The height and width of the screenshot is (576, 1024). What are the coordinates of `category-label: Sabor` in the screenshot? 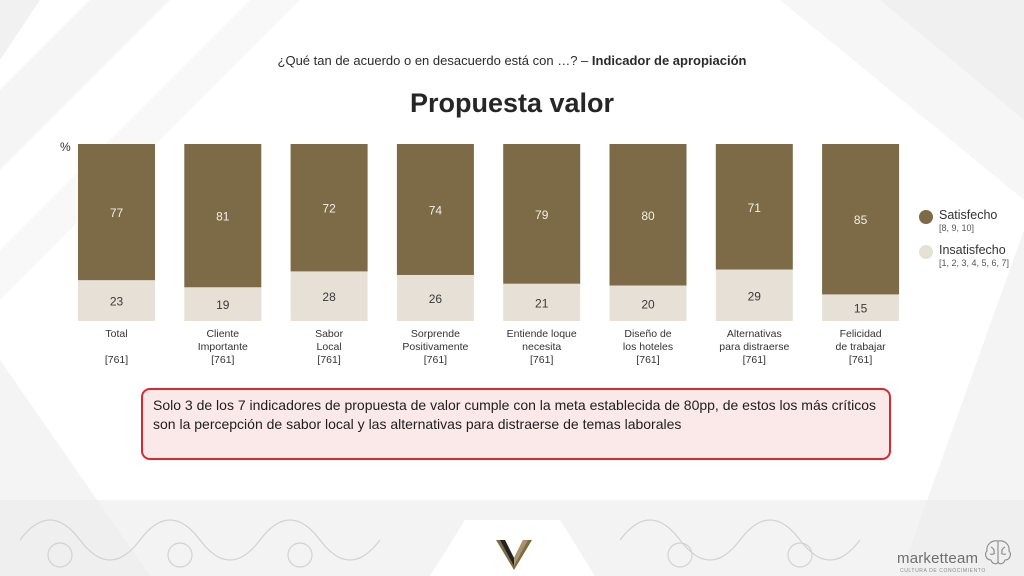 It's located at (329, 334).